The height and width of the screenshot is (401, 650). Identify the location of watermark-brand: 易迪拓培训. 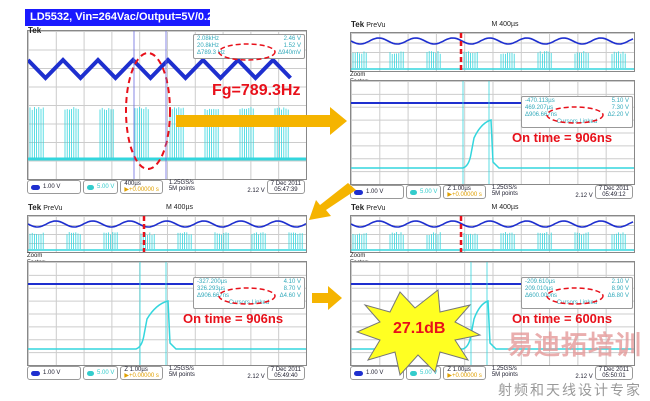
(574, 345).